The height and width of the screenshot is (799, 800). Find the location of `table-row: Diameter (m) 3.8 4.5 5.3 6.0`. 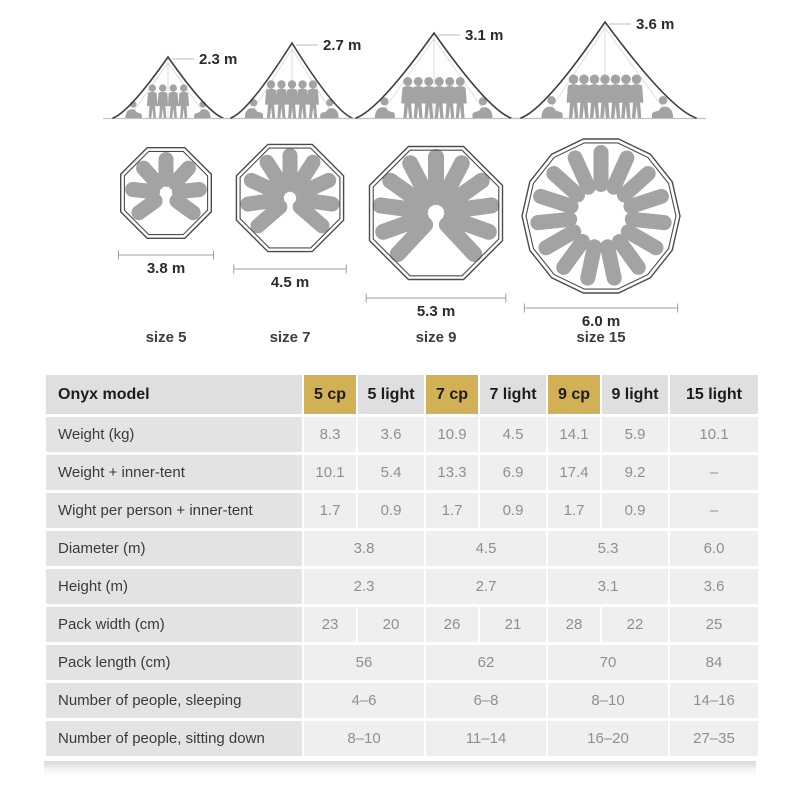

table-row: Diameter (m) 3.8 4.5 5.3 6.0 is located at coordinates (402, 548).